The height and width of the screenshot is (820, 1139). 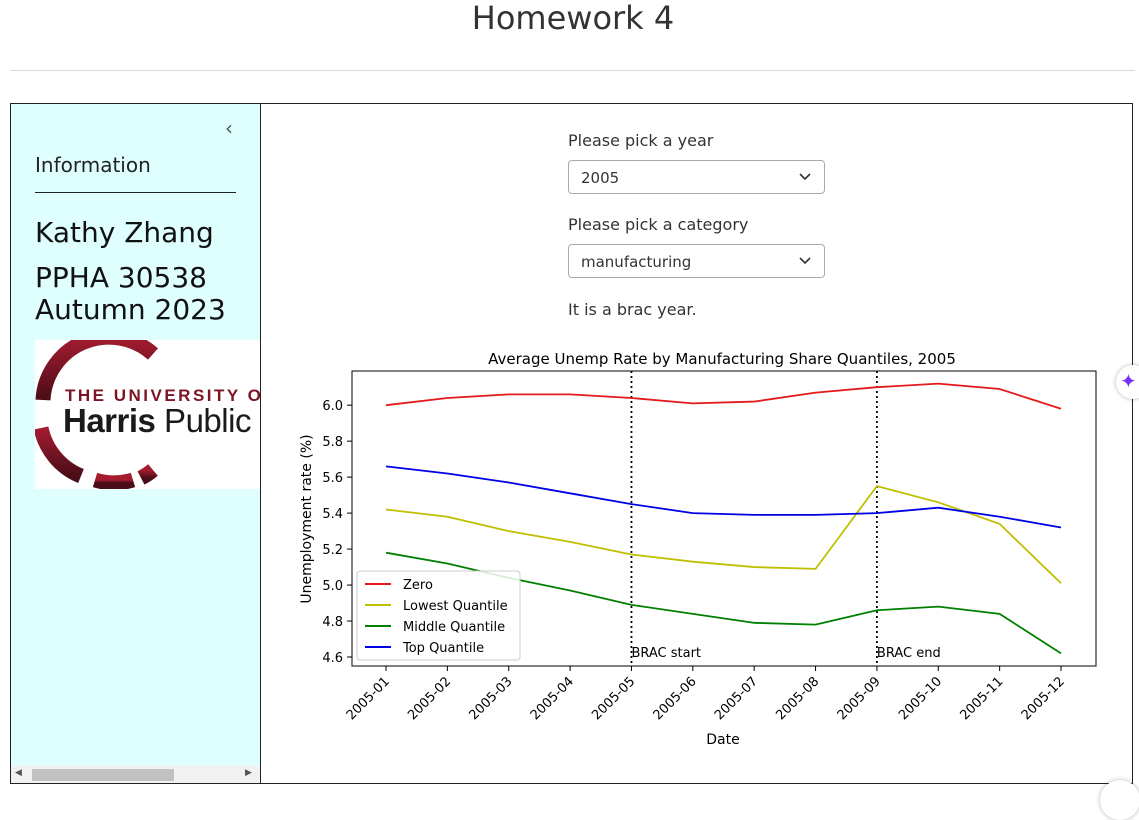 I want to click on y-tick-label: 4.8, so click(x=332, y=622).